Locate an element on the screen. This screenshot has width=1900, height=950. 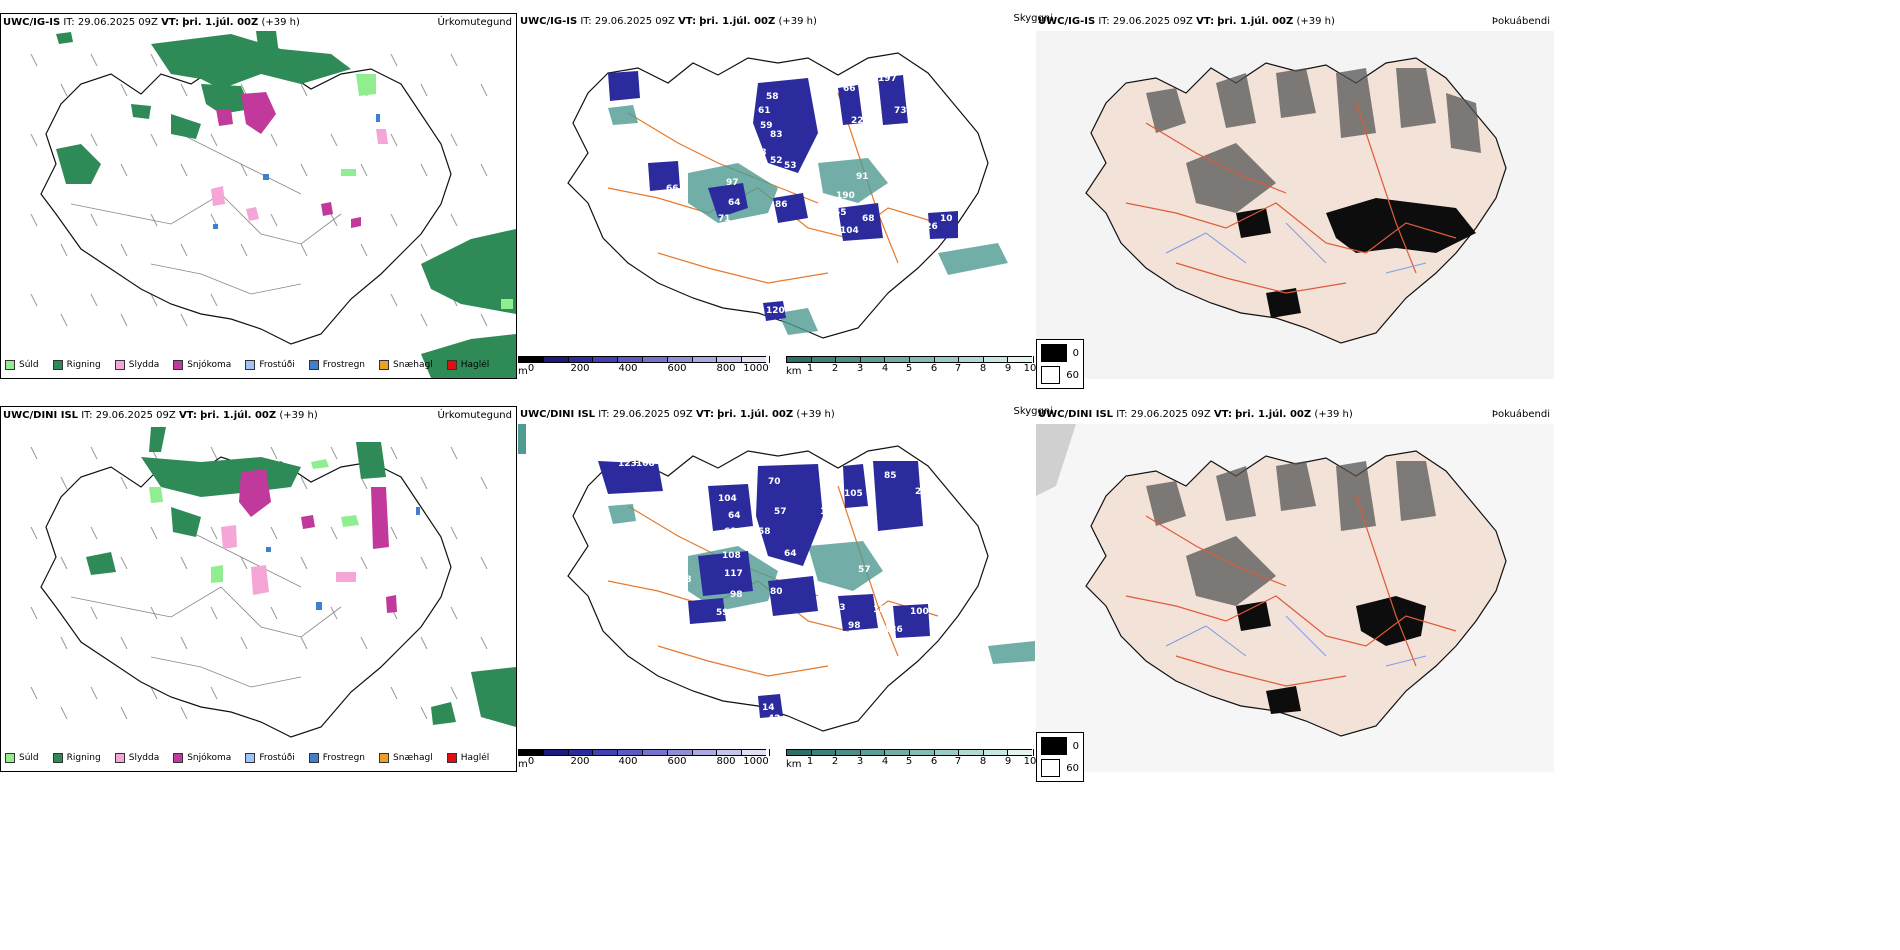
svg-text: 25 is located at coordinates (921, 492).